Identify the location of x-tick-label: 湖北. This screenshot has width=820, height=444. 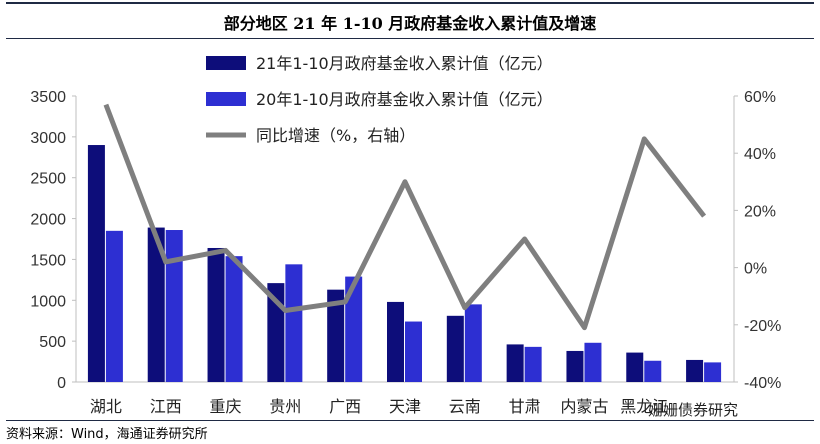
(106, 406).